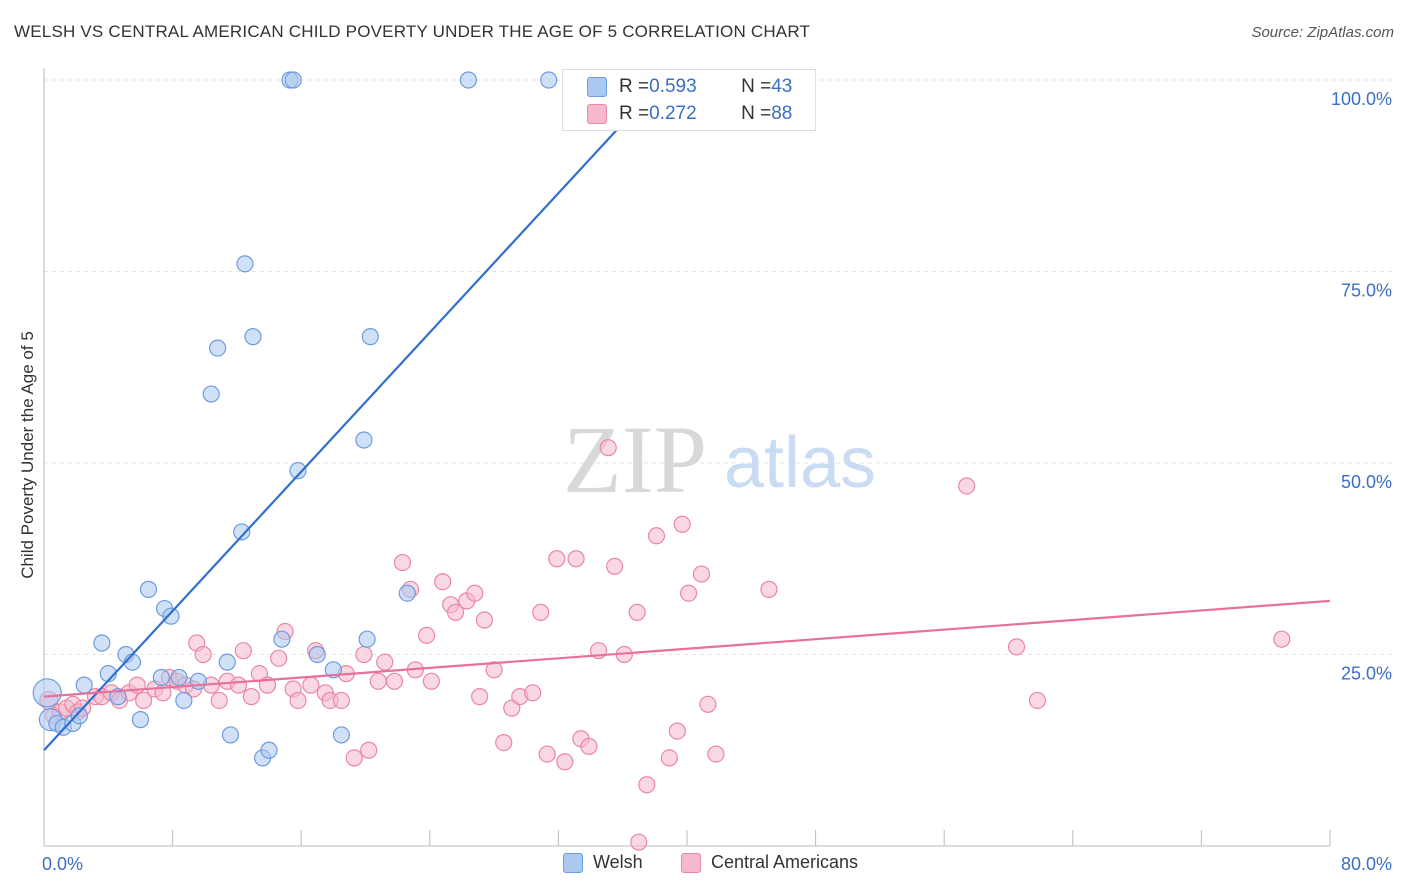  Describe the element at coordinates (1322, 32) in the screenshot. I see `source-label: Source: ZipAtlas.com` at that location.